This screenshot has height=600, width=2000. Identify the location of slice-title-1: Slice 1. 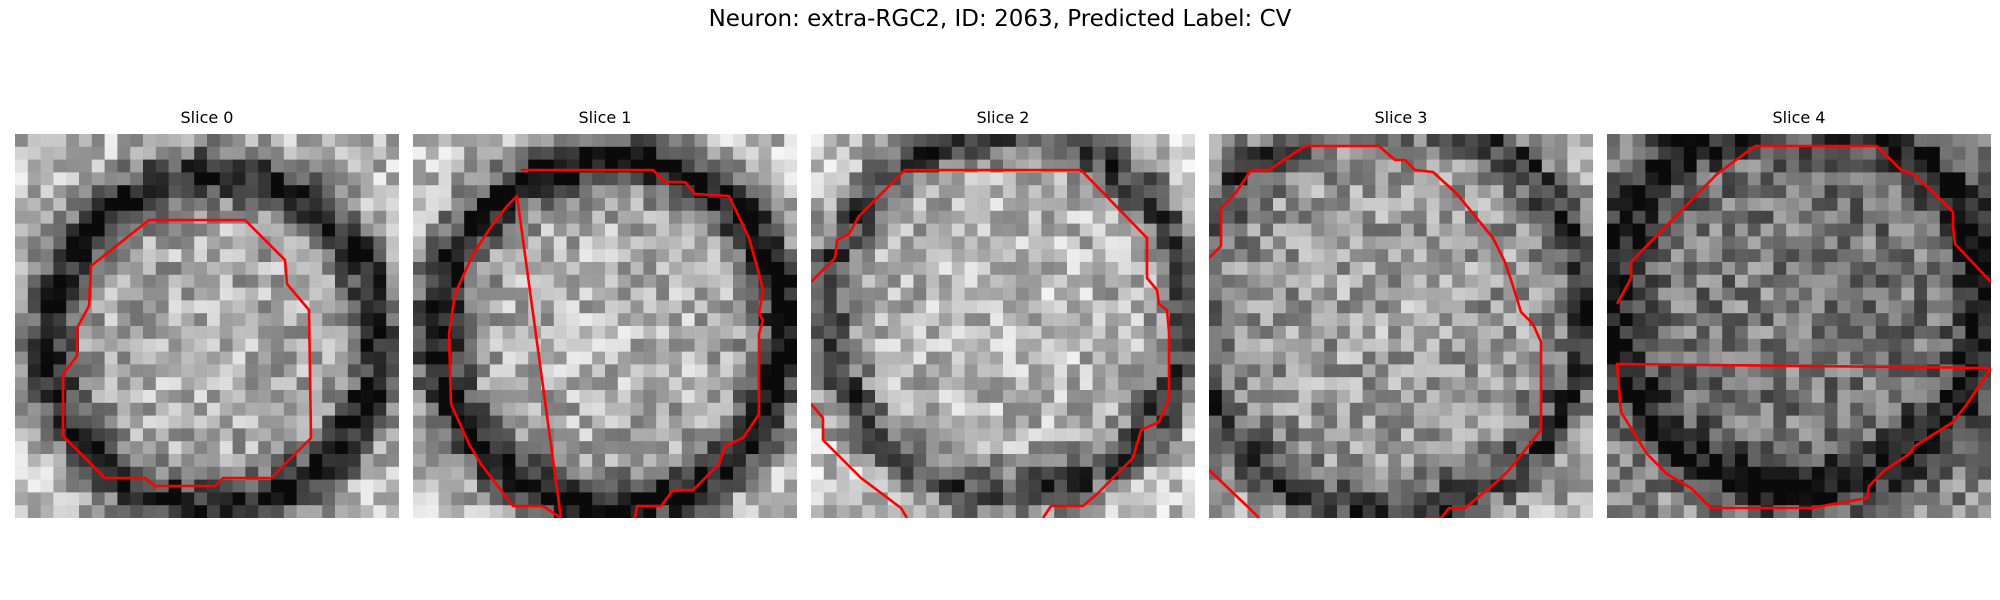
(605, 117).